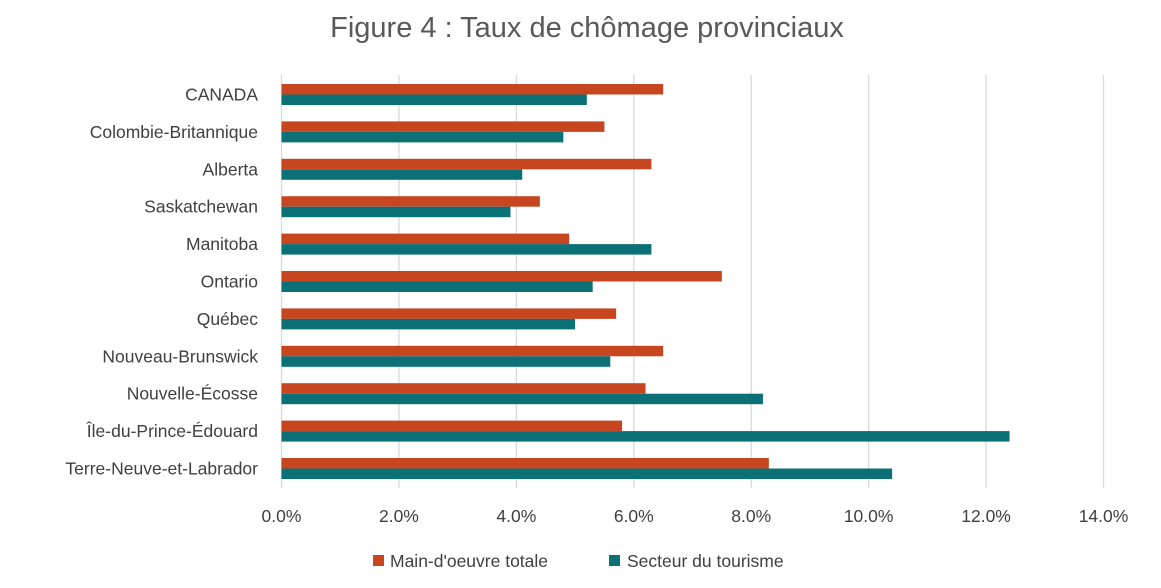 The image size is (1161, 588). Describe the element at coordinates (869, 516) in the screenshot. I see `x-tick-label: 10.0%` at that location.